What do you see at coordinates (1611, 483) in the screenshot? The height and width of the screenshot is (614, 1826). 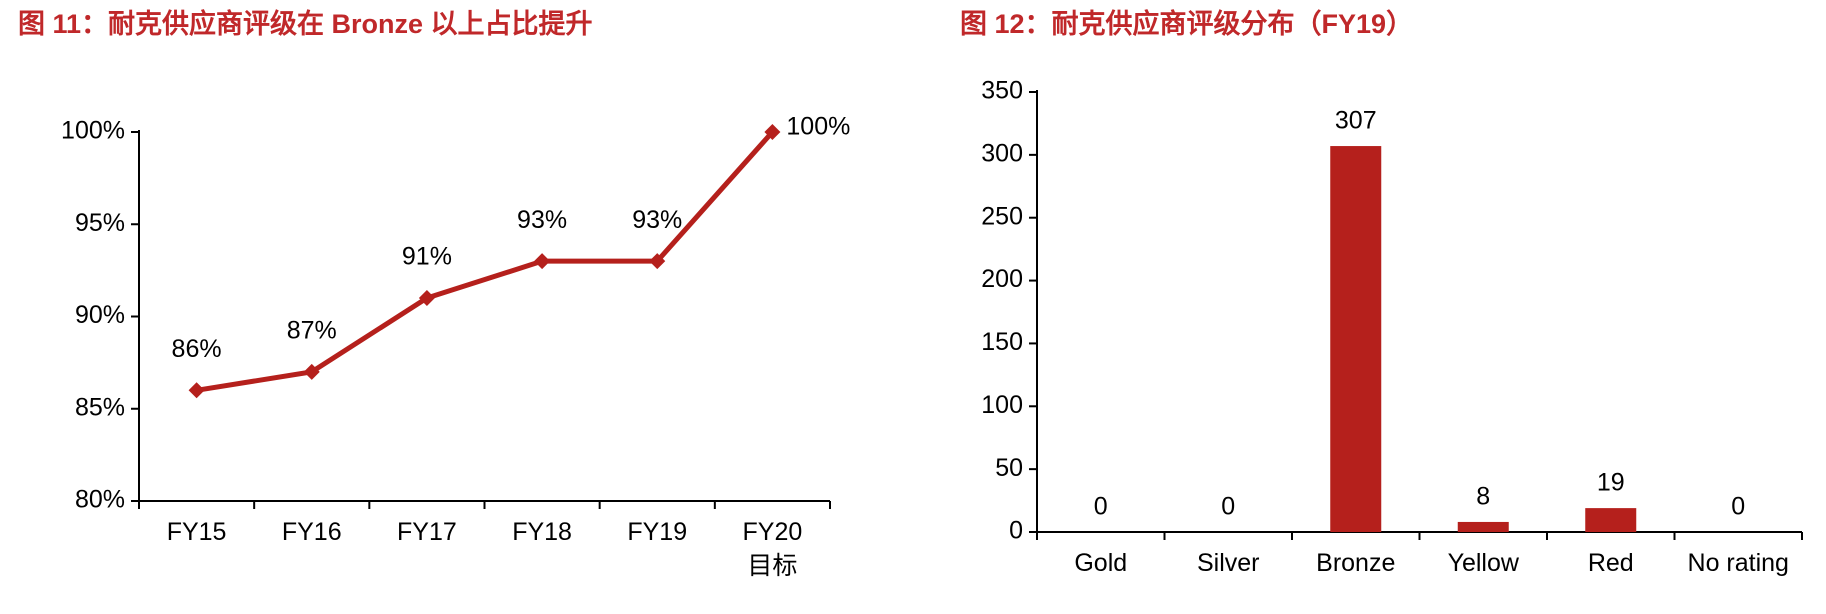 I see `data-label: 19` at bounding box center [1611, 483].